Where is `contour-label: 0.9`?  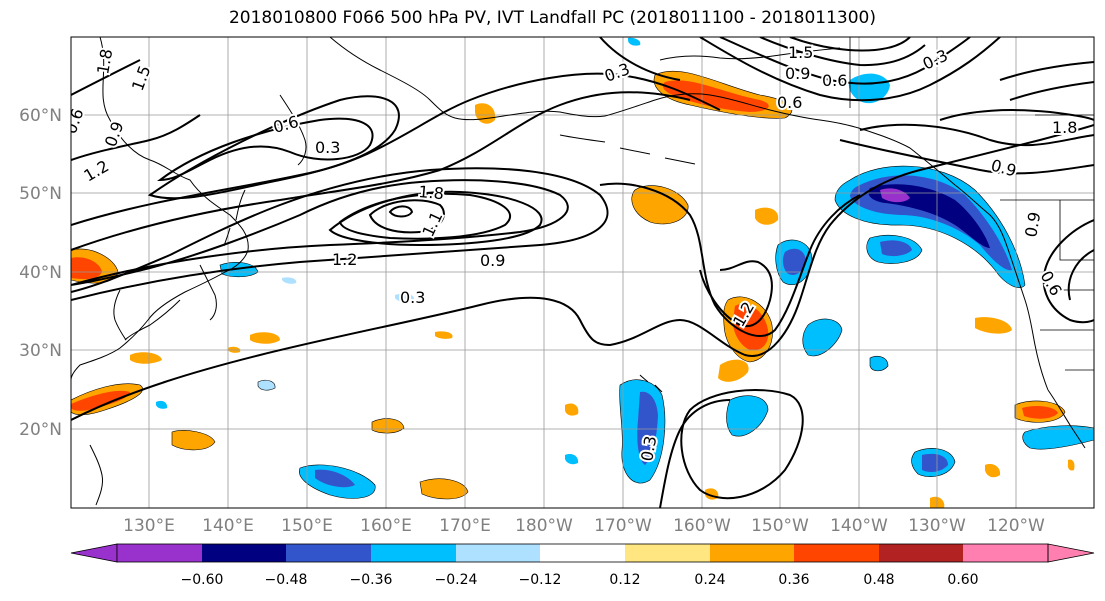
contour-label: 0.9 is located at coordinates (492, 260).